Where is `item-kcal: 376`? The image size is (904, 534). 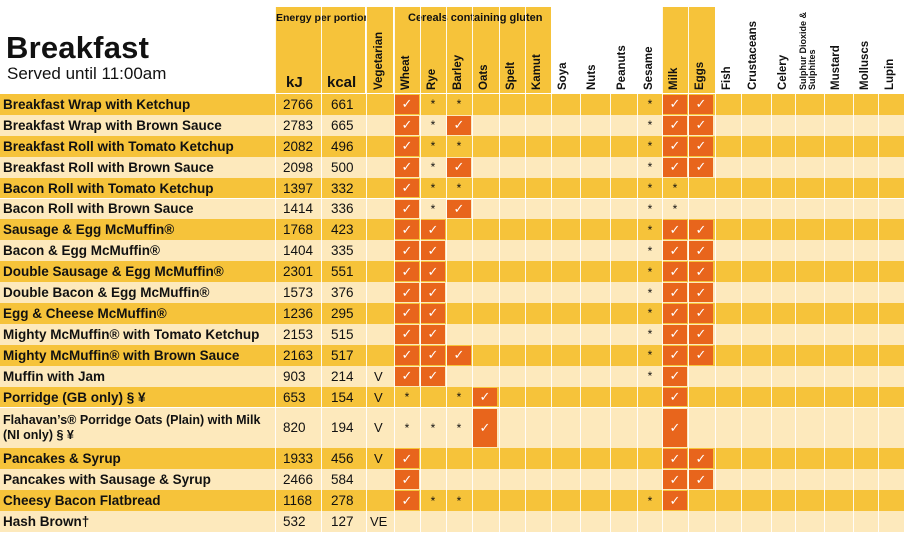
item-kcal: 376 is located at coordinates (342, 293).